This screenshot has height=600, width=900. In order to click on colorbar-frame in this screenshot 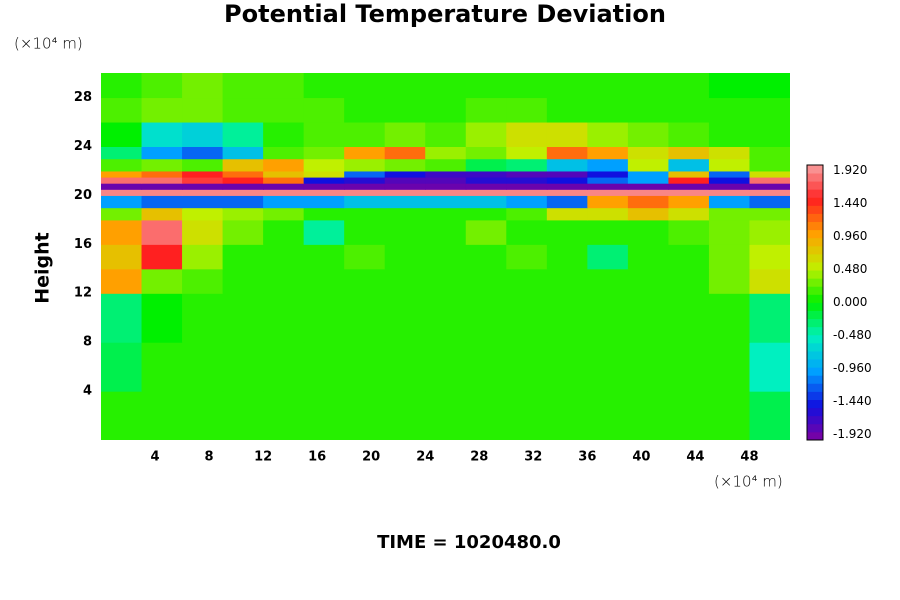, I will do `click(815, 302)`.